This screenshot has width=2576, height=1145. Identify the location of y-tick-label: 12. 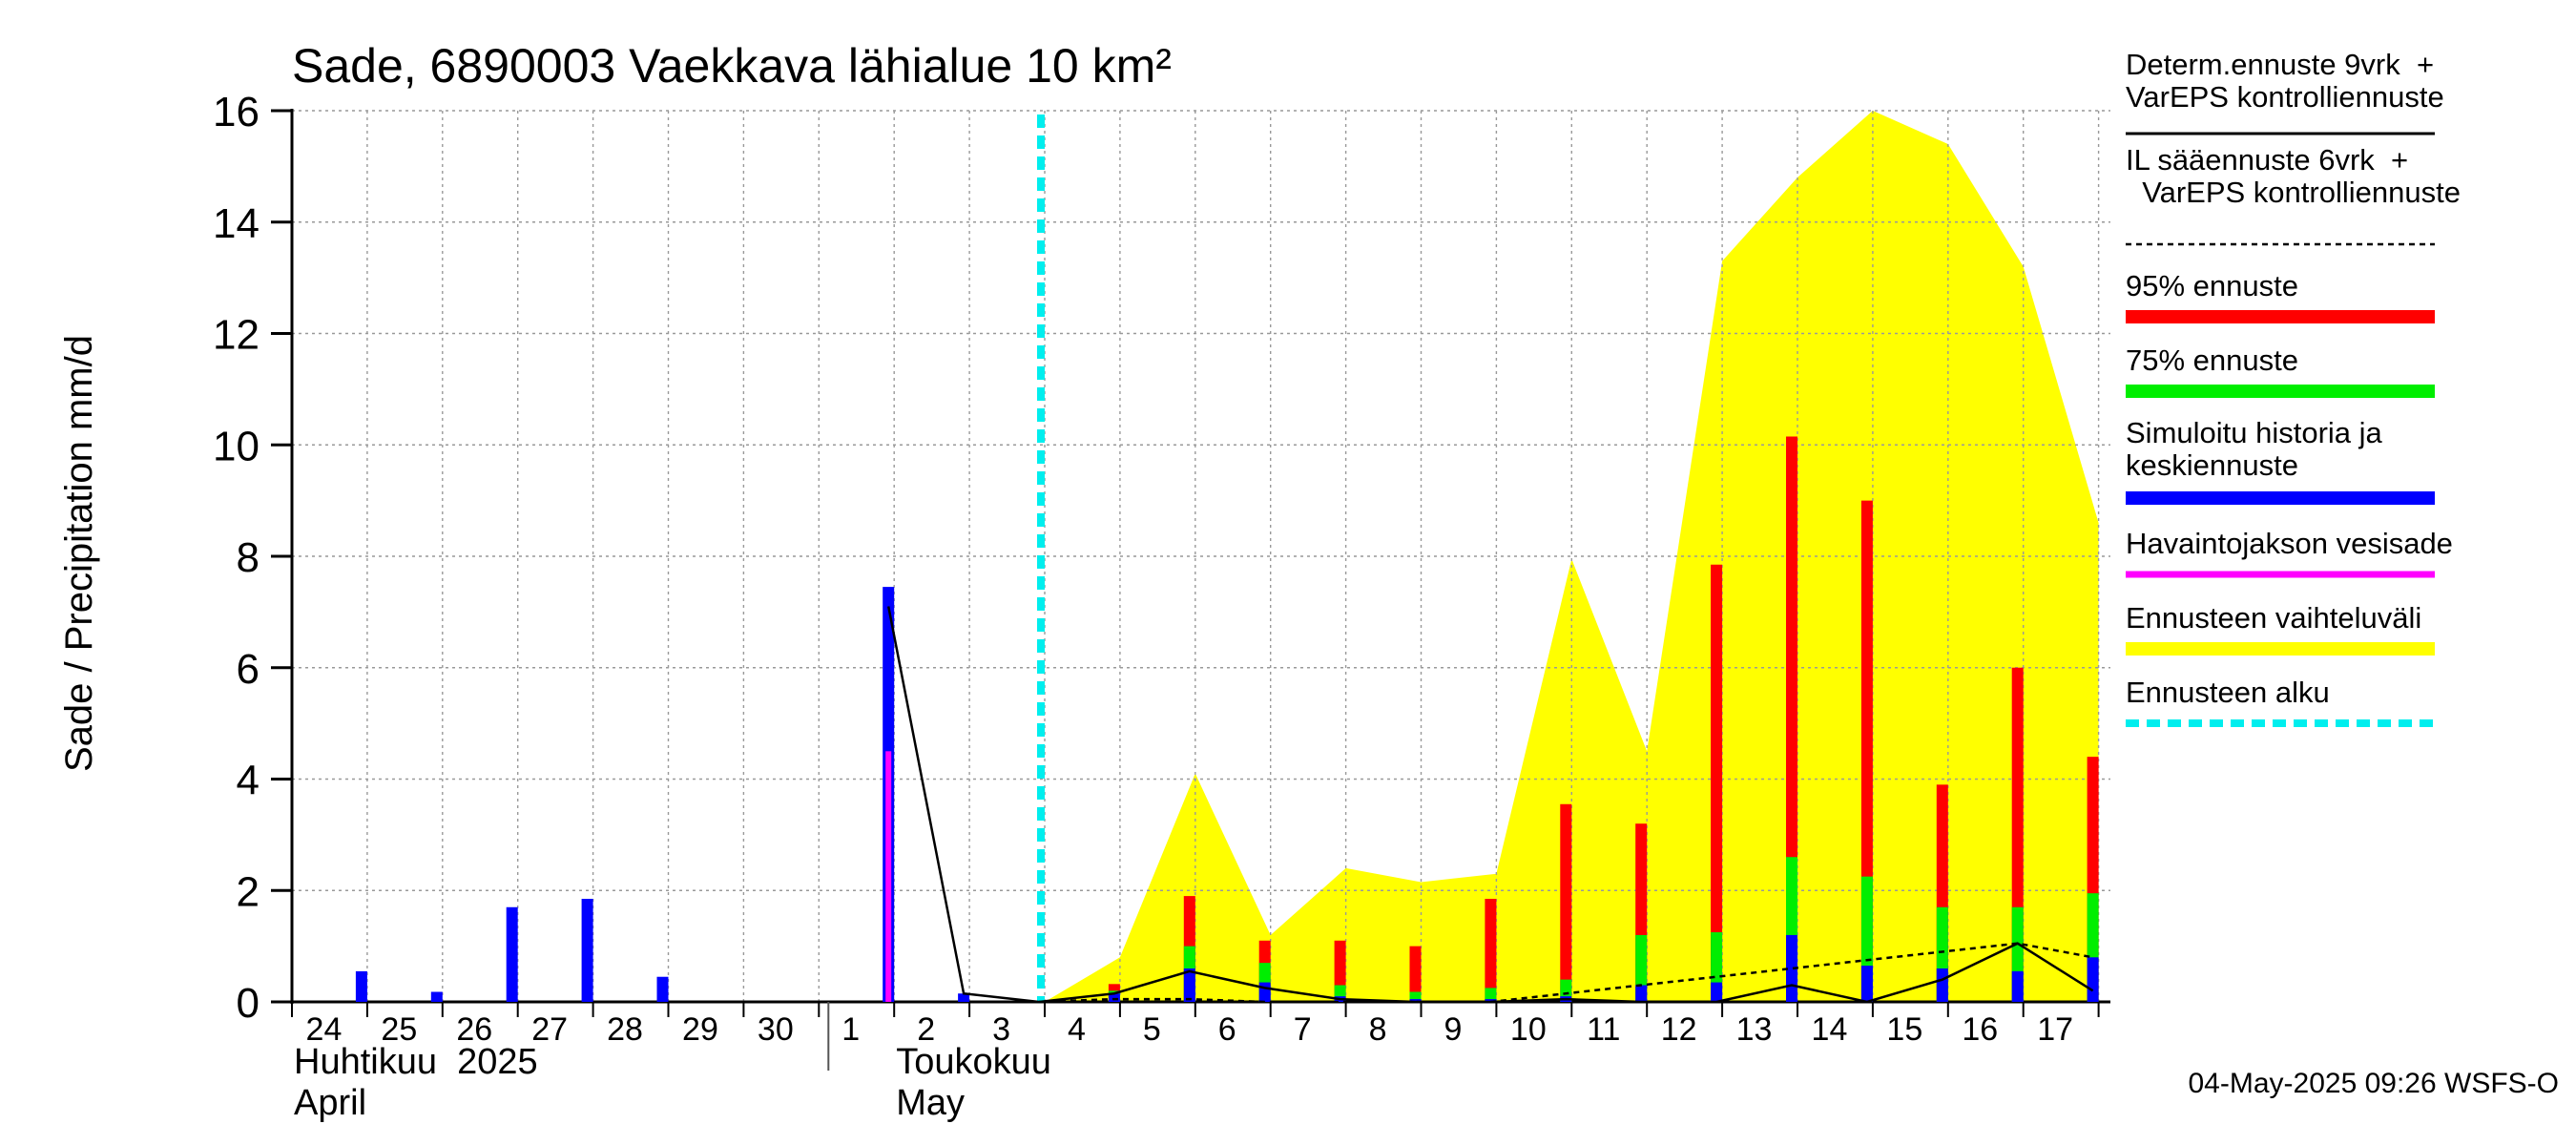
(236, 336).